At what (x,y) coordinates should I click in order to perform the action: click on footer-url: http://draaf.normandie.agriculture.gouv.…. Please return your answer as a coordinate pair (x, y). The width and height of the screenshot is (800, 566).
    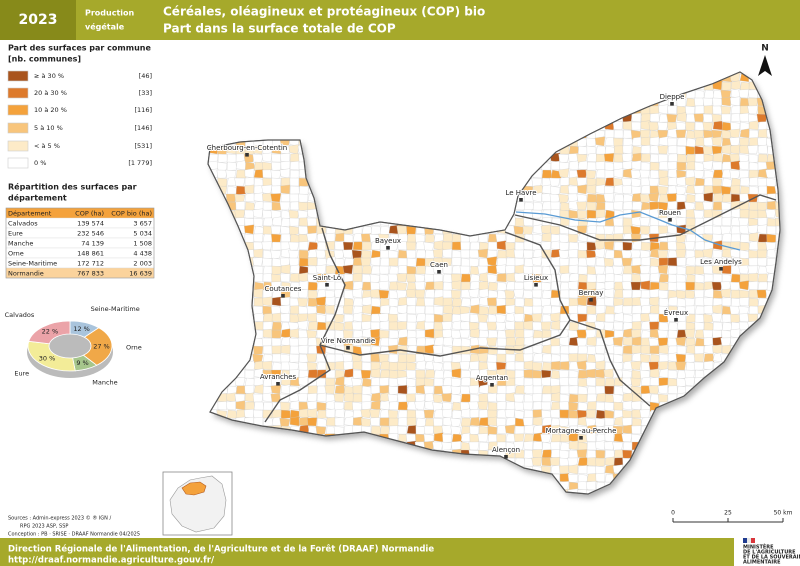
    Looking at the image, I should click on (111, 561).